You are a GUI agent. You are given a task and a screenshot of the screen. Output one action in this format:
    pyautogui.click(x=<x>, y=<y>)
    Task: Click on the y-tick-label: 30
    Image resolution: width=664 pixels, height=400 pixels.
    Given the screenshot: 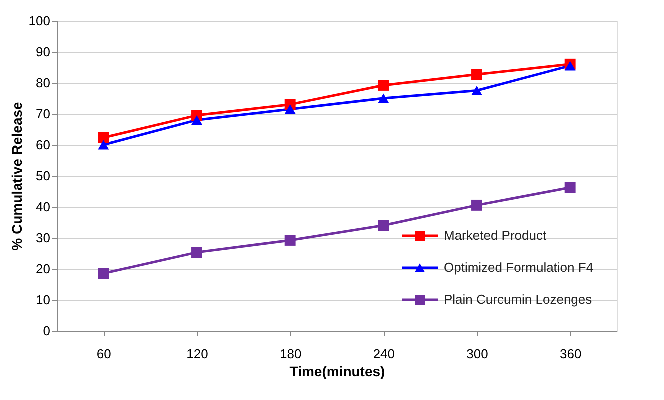 What is the action you would take?
    pyautogui.click(x=43, y=238)
    